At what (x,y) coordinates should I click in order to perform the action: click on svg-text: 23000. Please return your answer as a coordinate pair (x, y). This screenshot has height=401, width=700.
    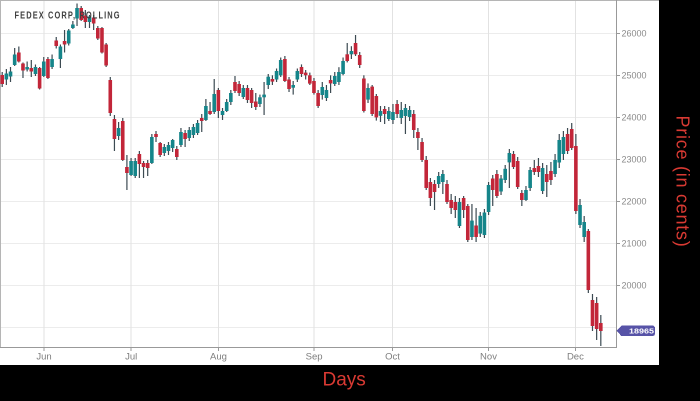
    Looking at the image, I should click on (634, 160).